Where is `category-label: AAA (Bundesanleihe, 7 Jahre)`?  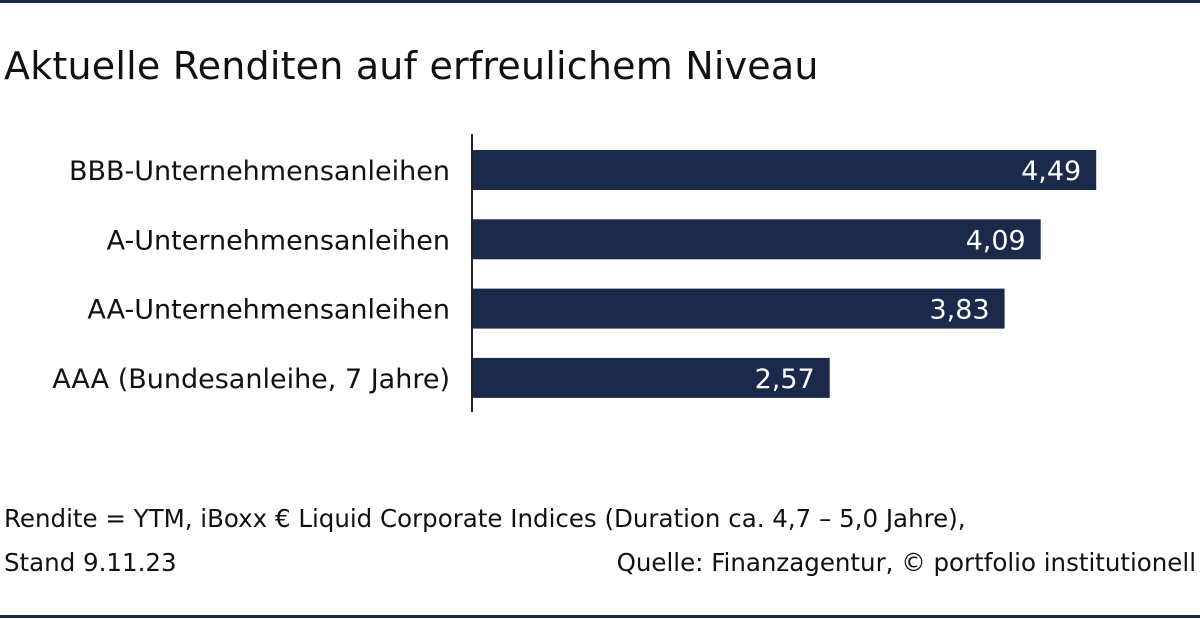
category-label: AAA (Bundesanleihe, 7 Jahre) is located at coordinates (251, 379).